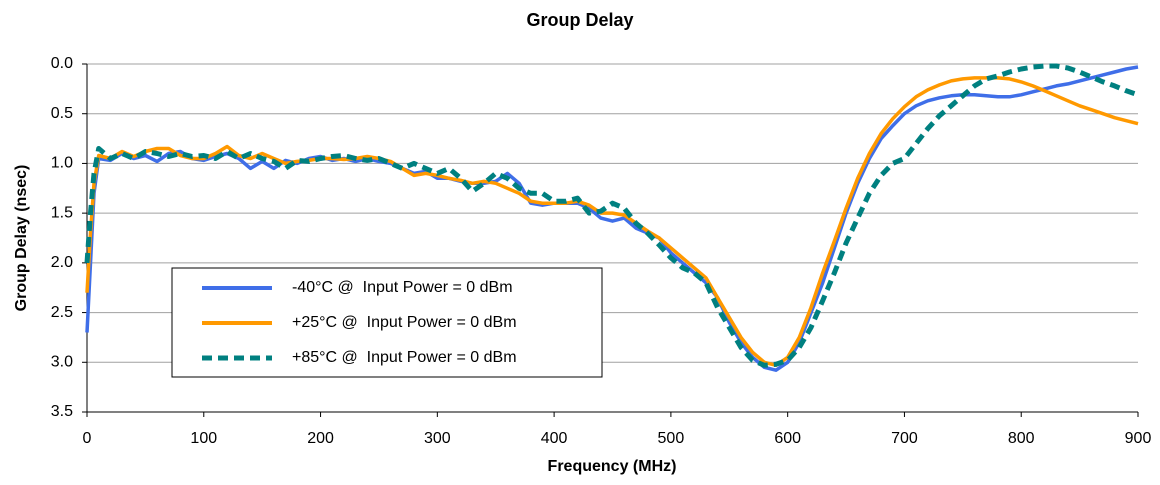 Image resolution: width=1160 pixels, height=485 pixels. What do you see at coordinates (62, 362) in the screenshot?
I see `y-tick-label: 3.0` at bounding box center [62, 362].